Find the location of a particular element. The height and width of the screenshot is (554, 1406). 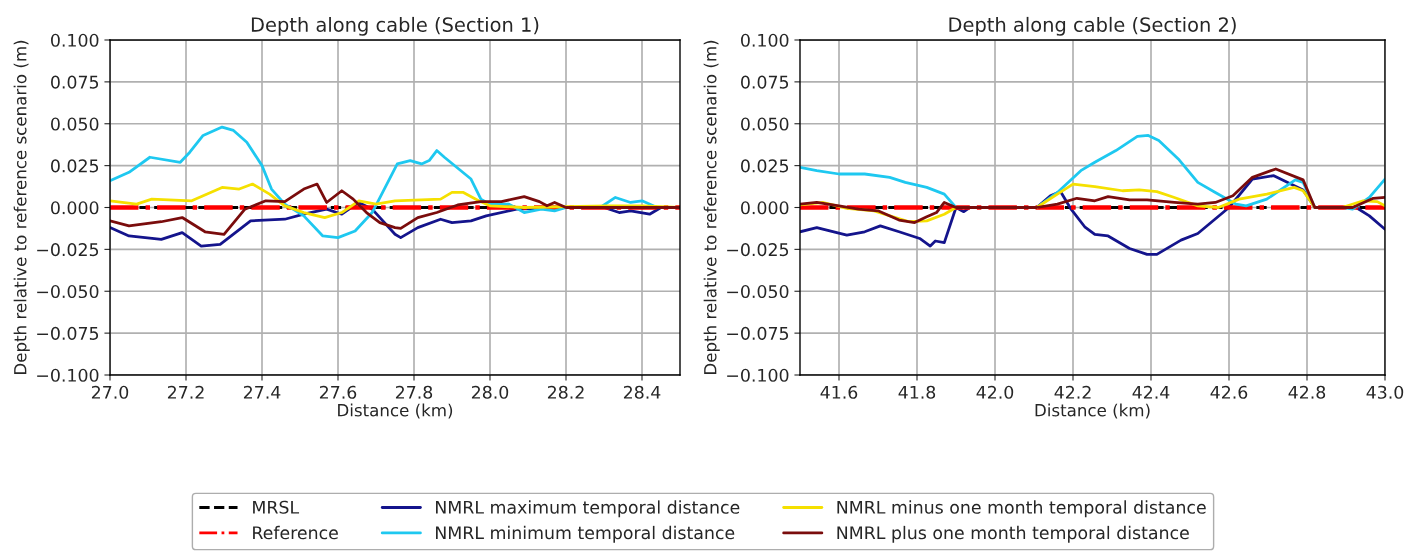

x-tick-label: 43.0 is located at coordinates (1385, 392).